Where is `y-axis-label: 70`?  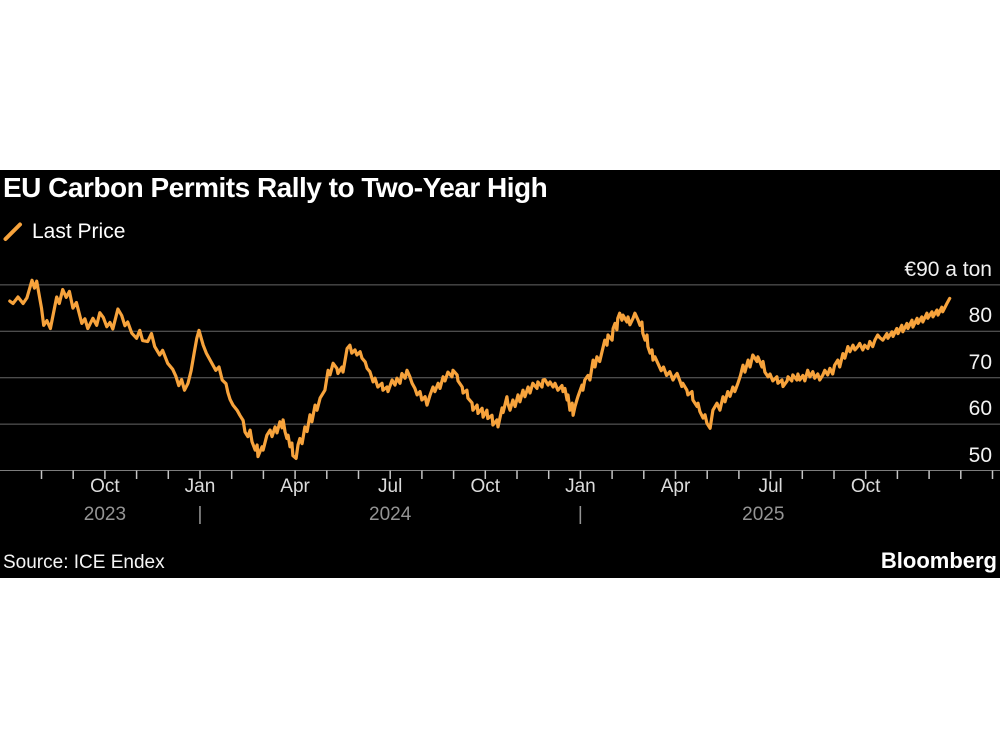 y-axis-label: 70 is located at coordinates (980, 362).